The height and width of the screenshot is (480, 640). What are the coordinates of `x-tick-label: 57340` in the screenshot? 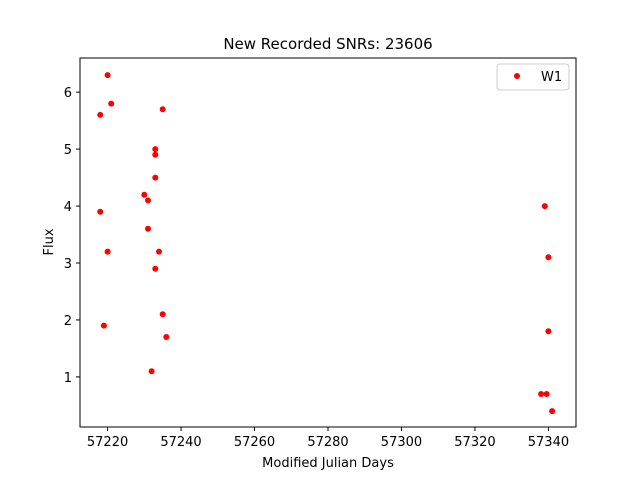 It's located at (548, 442).